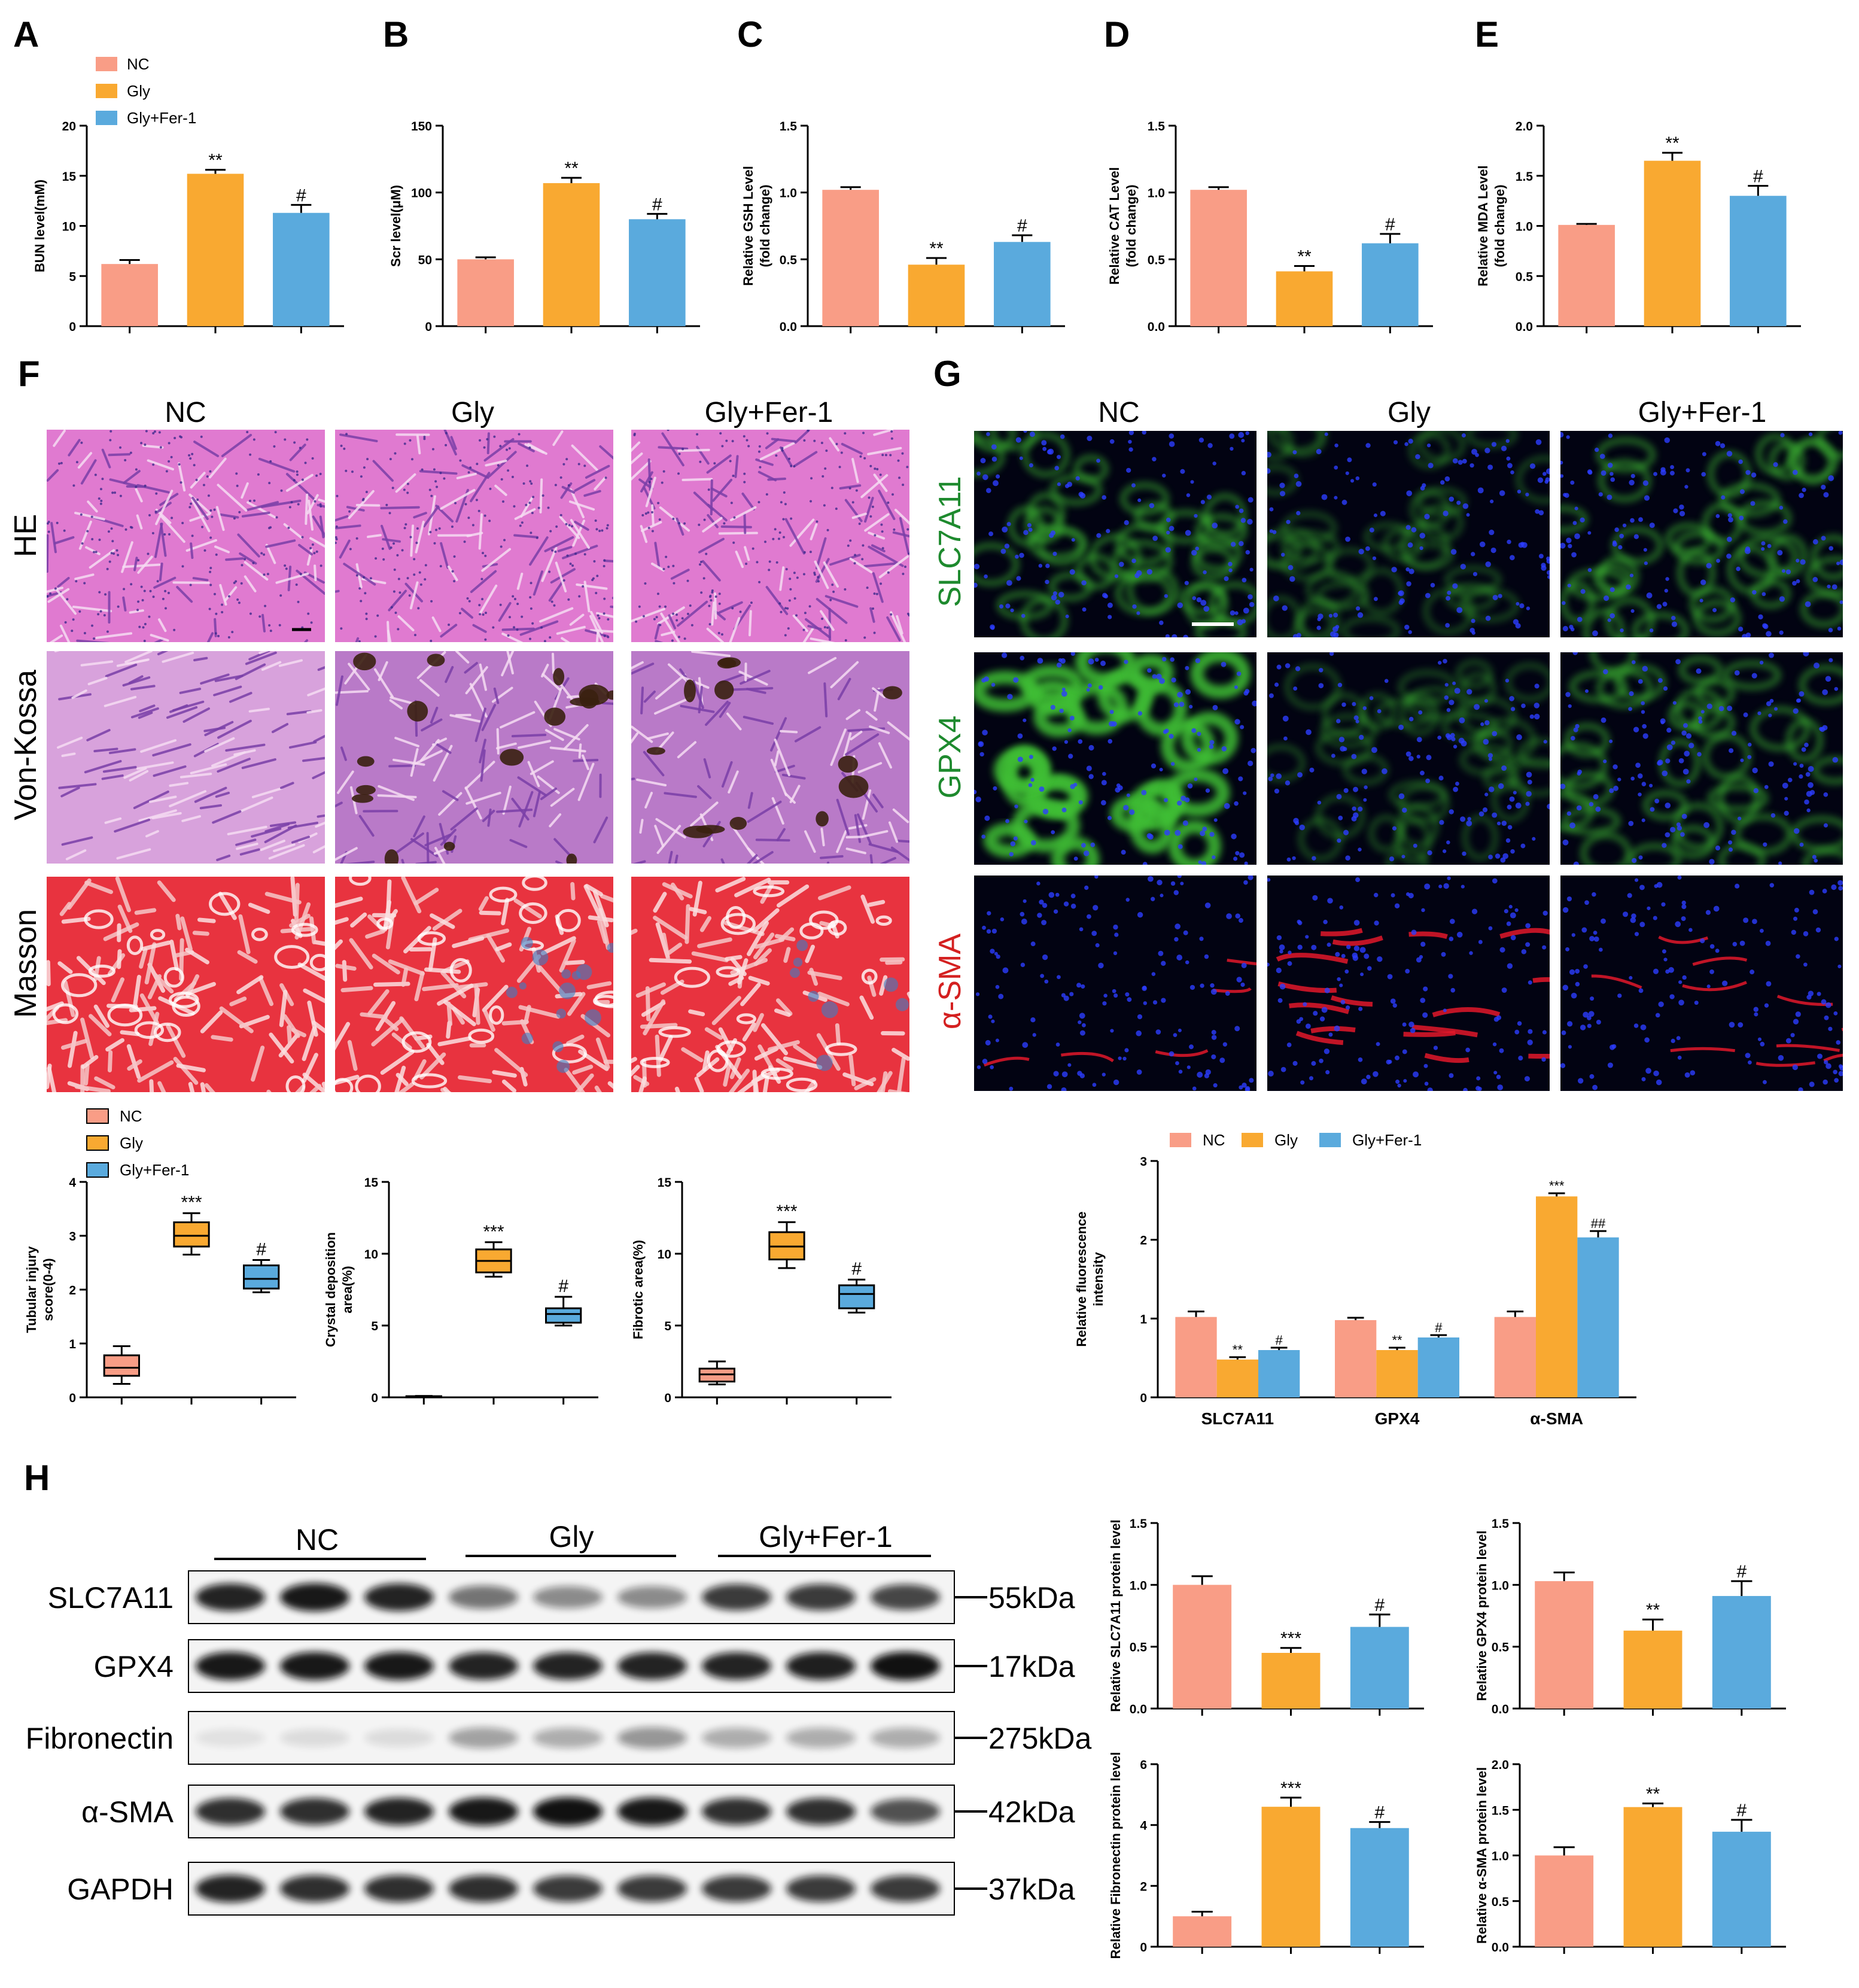 This screenshot has height=1988, width=1859. What do you see at coordinates (160, 1290) in the screenshot?
I see `chart-f1: 0 1 2 3 4 Tubular injury score(0-4) *** #` at bounding box center [160, 1290].